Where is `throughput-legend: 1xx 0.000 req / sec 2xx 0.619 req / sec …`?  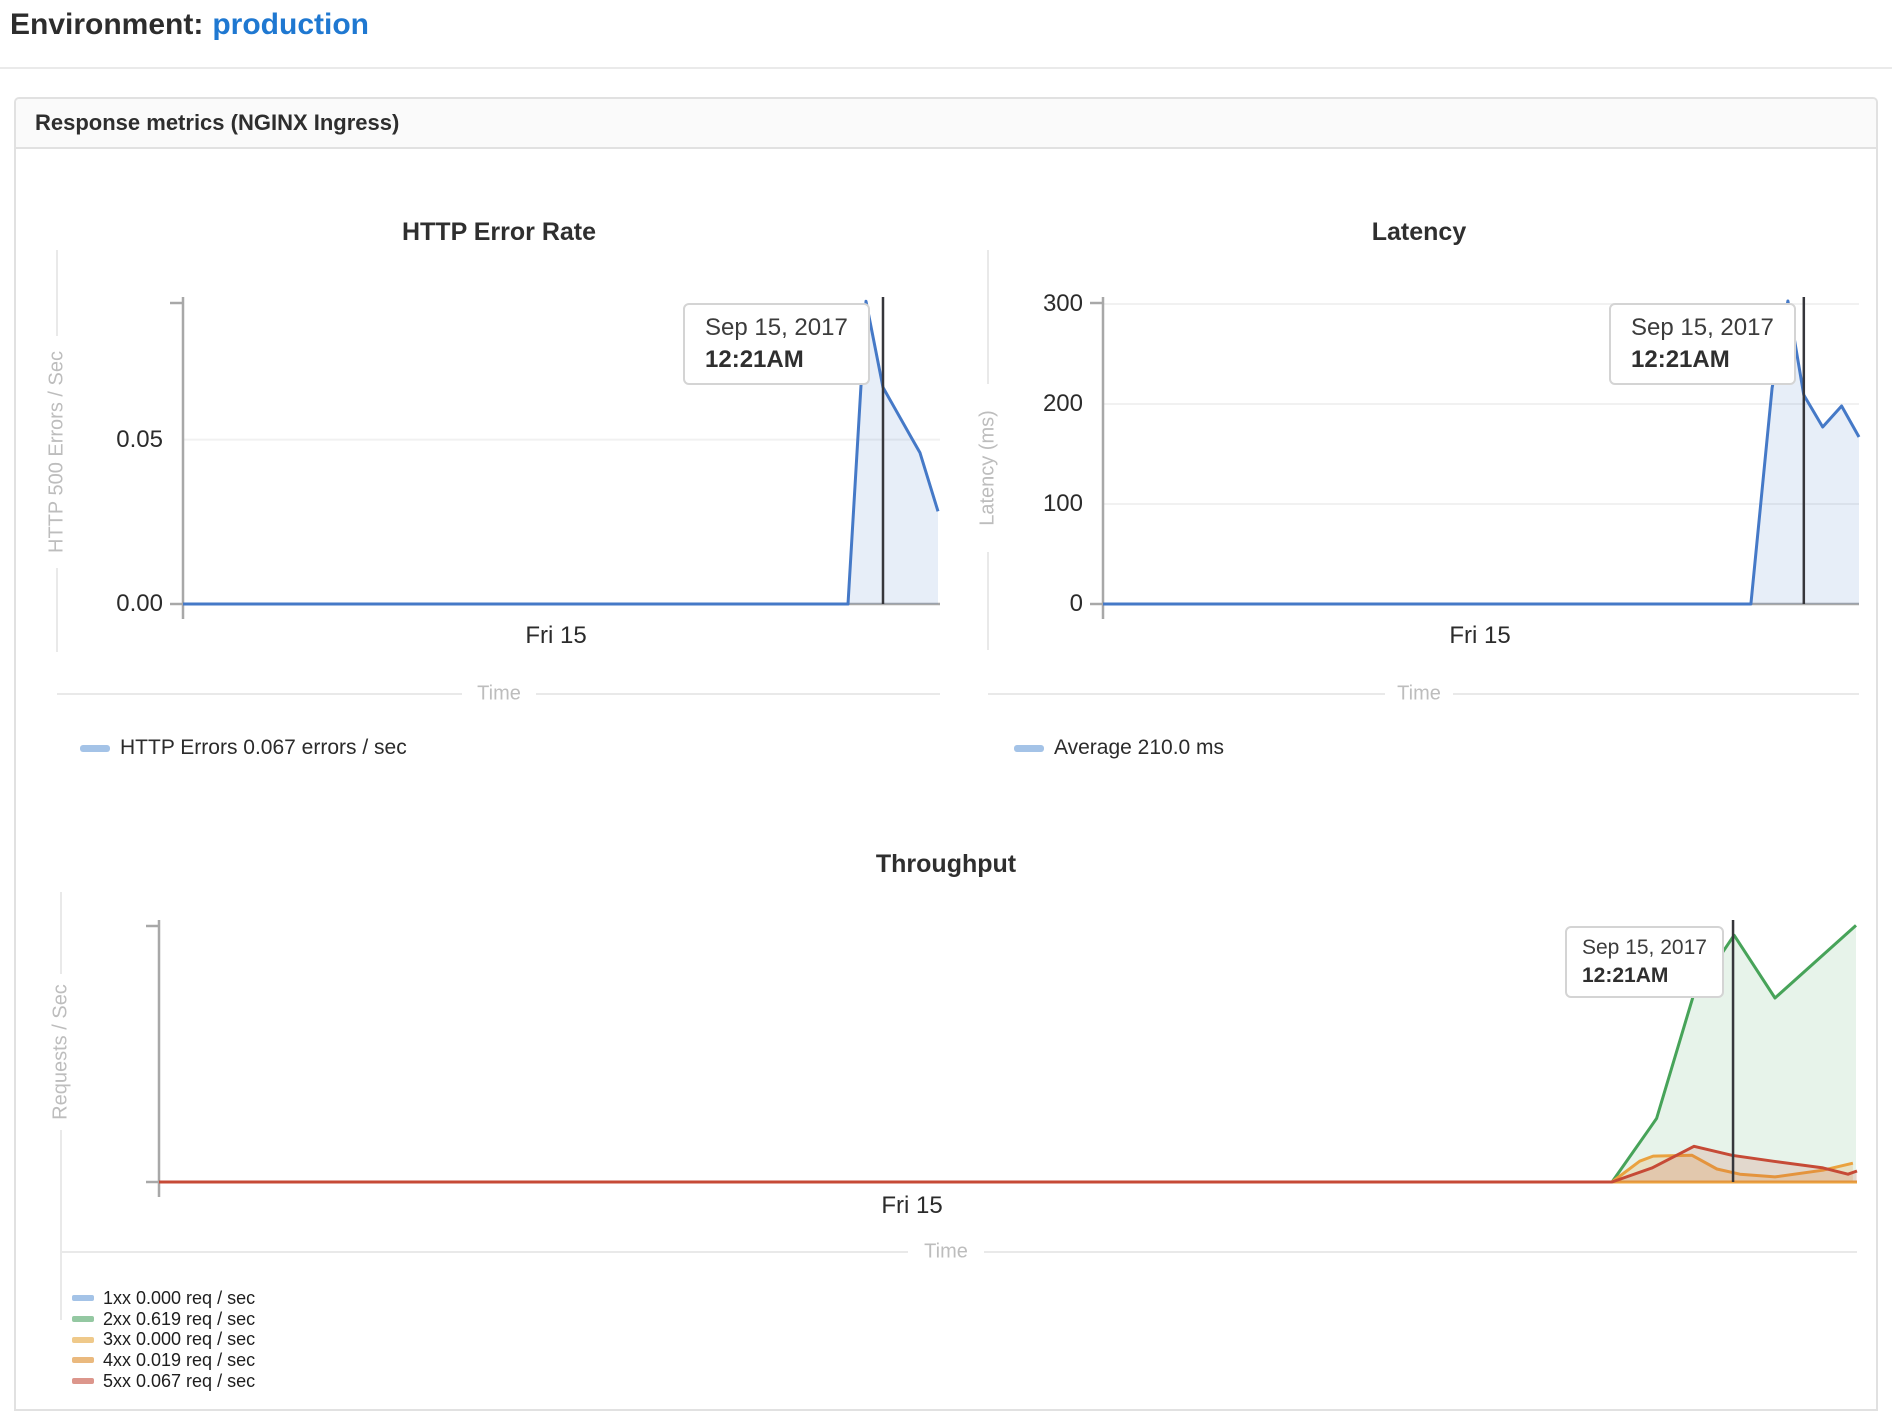
throughput-legend: 1xx 0.000 req / sec 2xx 0.619 req / sec … is located at coordinates (163, 1339).